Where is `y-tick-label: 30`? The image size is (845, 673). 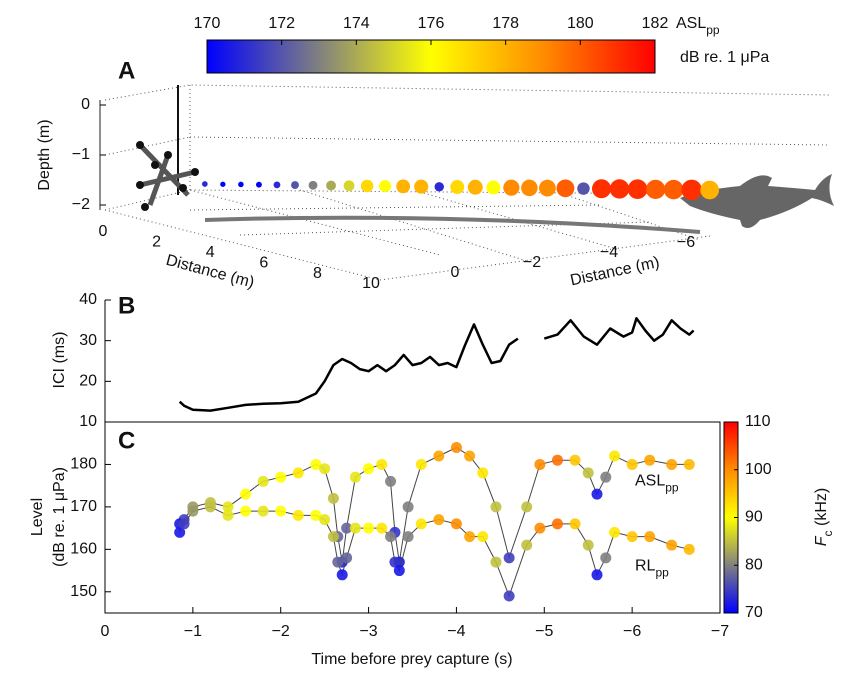
y-tick-label: 30 is located at coordinates (88, 340).